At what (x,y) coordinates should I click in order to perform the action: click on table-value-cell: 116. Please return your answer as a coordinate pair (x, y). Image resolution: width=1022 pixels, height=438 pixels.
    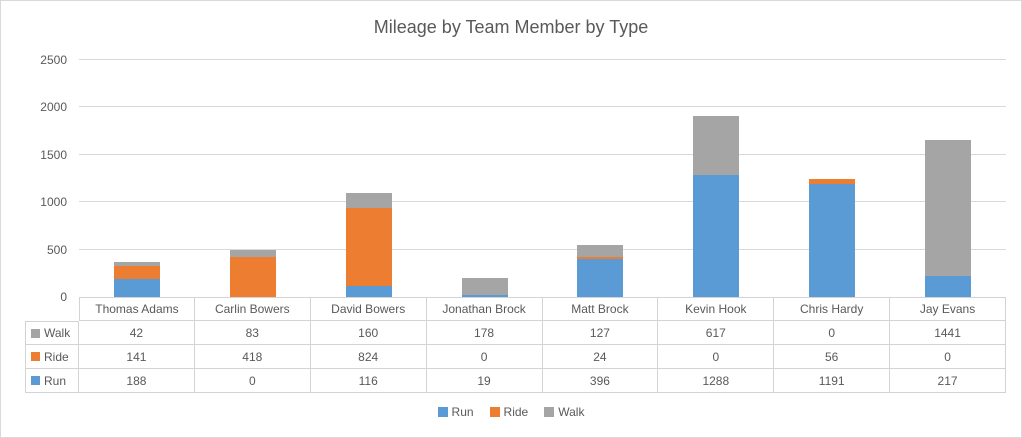
    Looking at the image, I should click on (368, 381).